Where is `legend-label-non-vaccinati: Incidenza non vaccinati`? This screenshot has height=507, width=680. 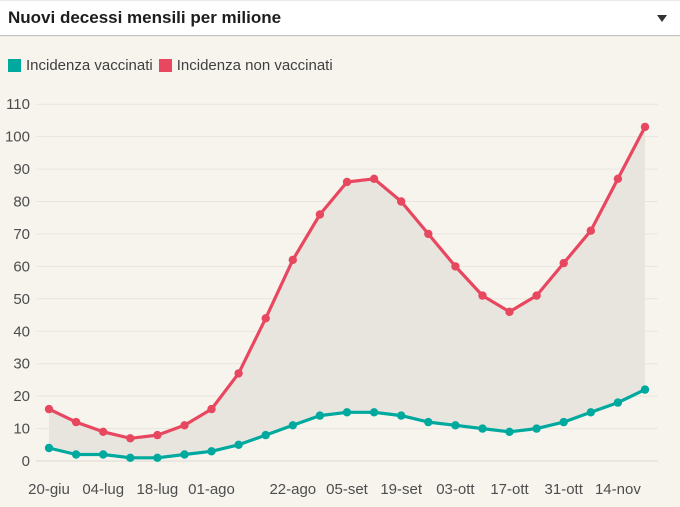 legend-label-non-vaccinati: Incidenza non vaccinati is located at coordinates (254, 65).